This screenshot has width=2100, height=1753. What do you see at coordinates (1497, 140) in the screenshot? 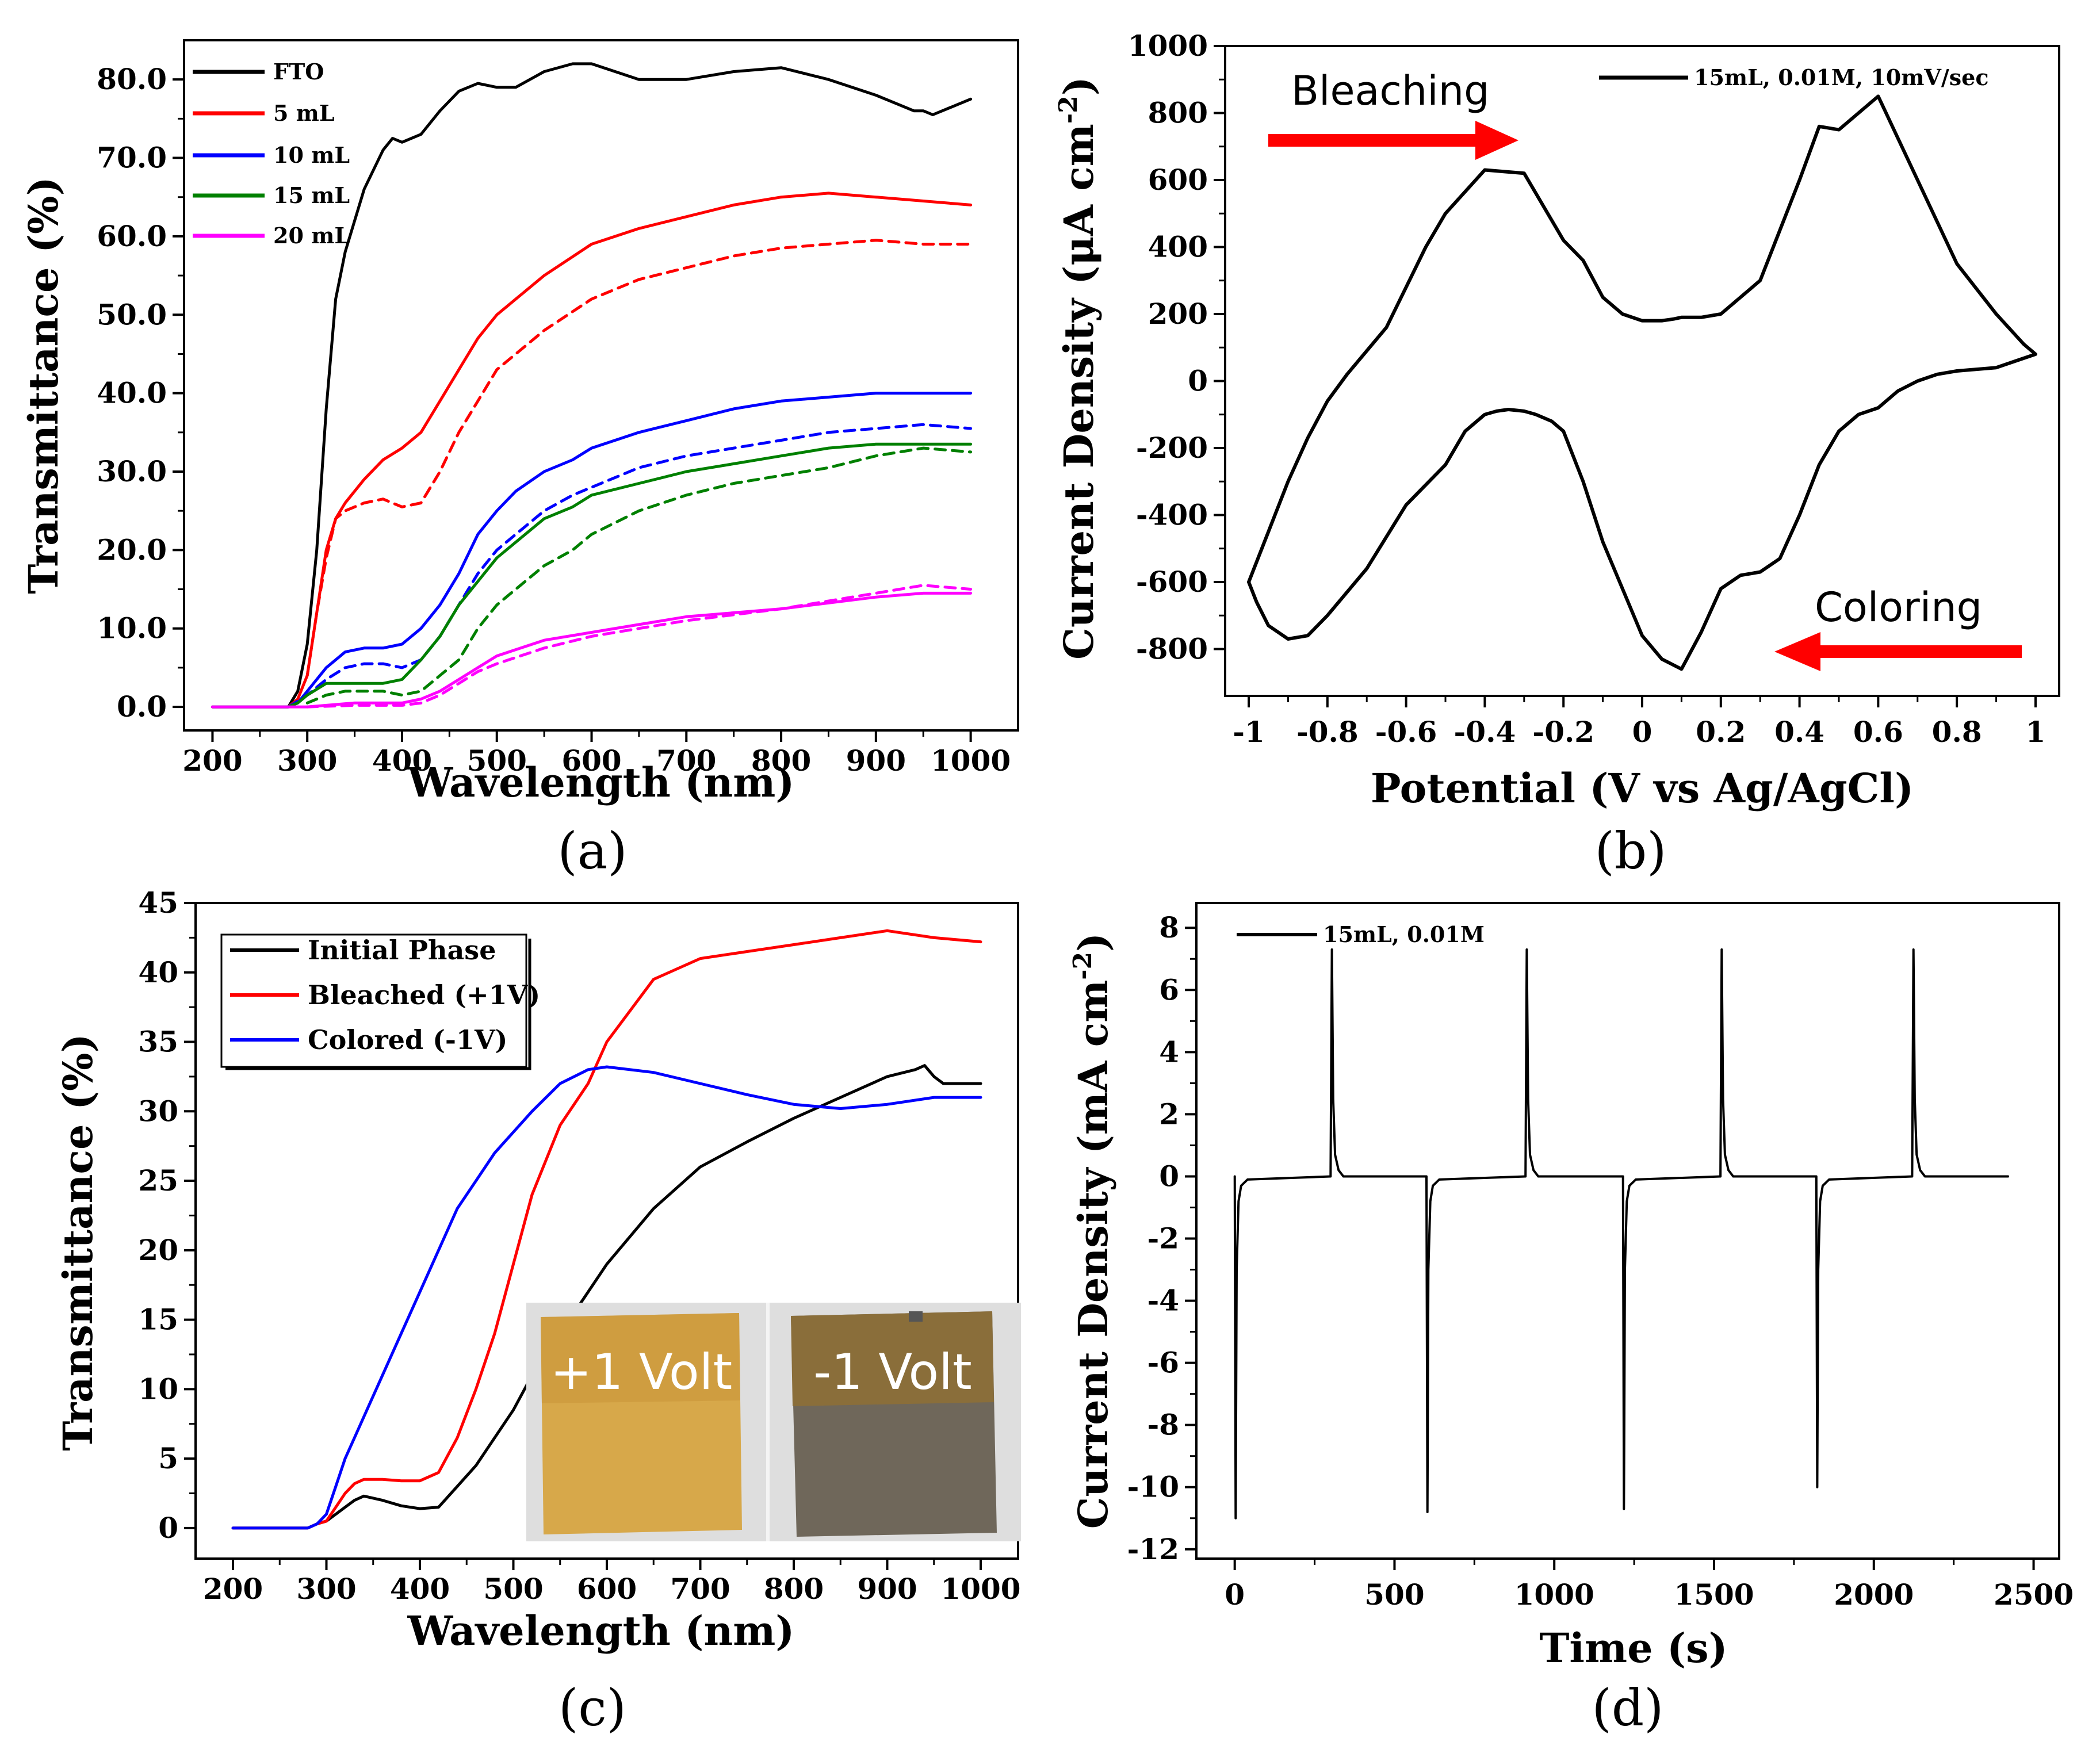
I see `bleaching-arrow-head` at bounding box center [1497, 140].